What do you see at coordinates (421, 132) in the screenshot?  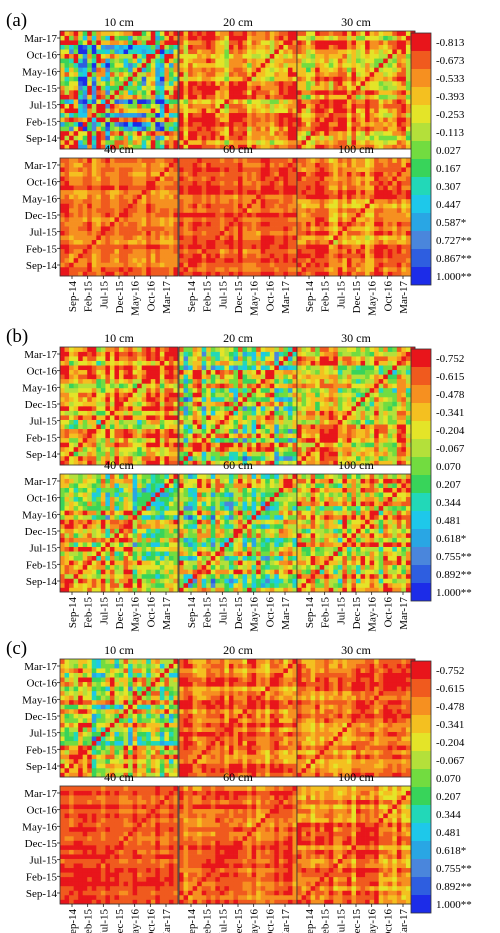 I see `colorbar-swatch` at bounding box center [421, 132].